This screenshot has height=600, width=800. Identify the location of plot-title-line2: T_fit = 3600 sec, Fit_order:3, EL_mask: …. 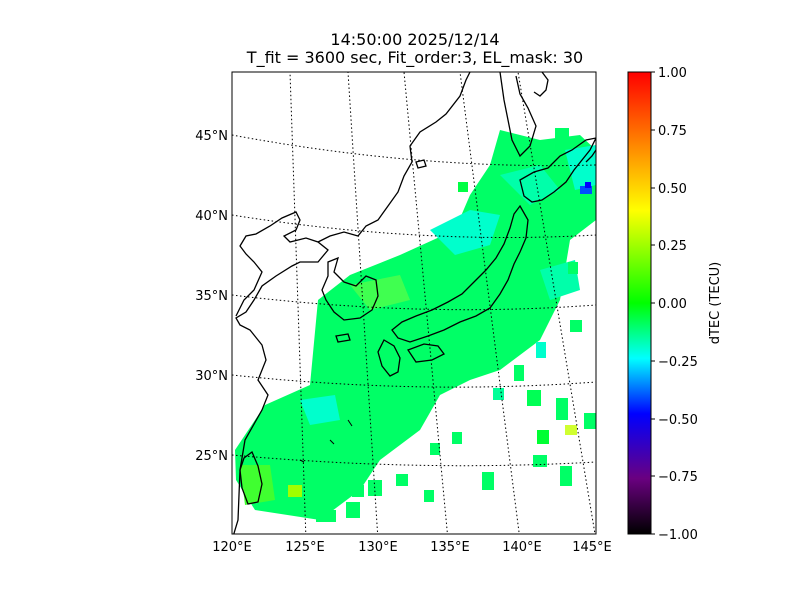
(415, 57).